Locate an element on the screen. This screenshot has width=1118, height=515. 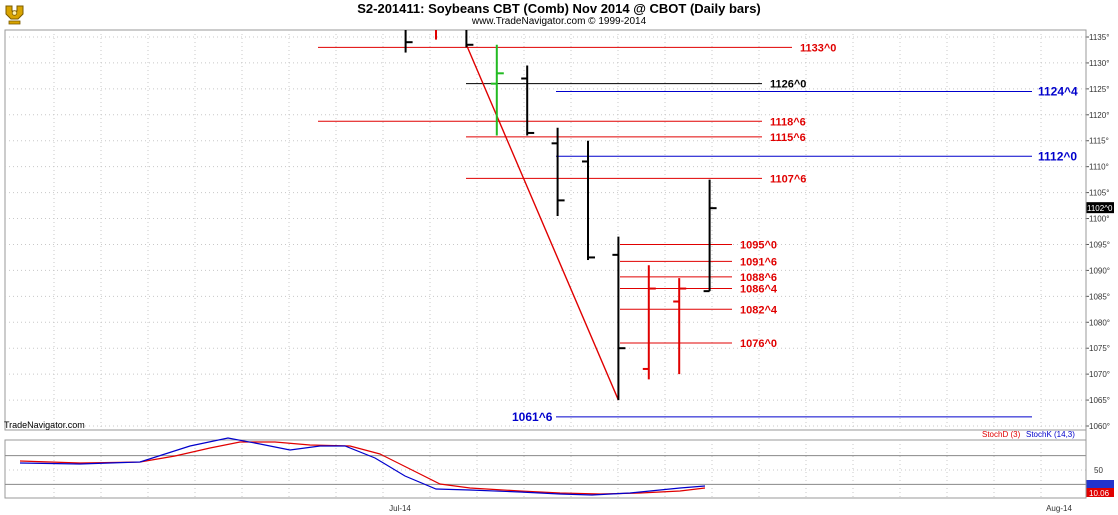
ship-wheel-logo-icon is located at coordinates (14, 15).